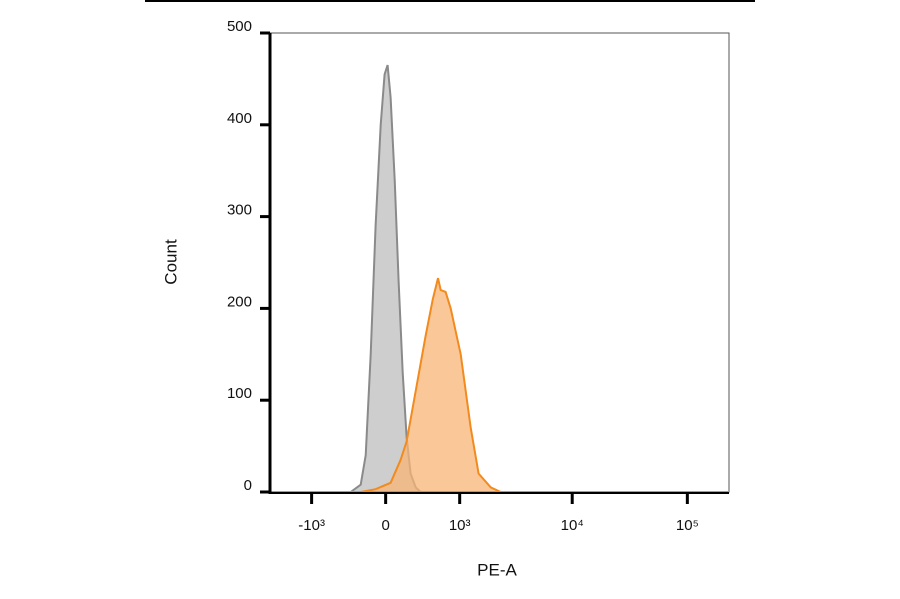 The width and height of the screenshot is (900, 599). Describe the element at coordinates (497, 569) in the screenshot. I see `x-axis-label: PE-A` at that location.